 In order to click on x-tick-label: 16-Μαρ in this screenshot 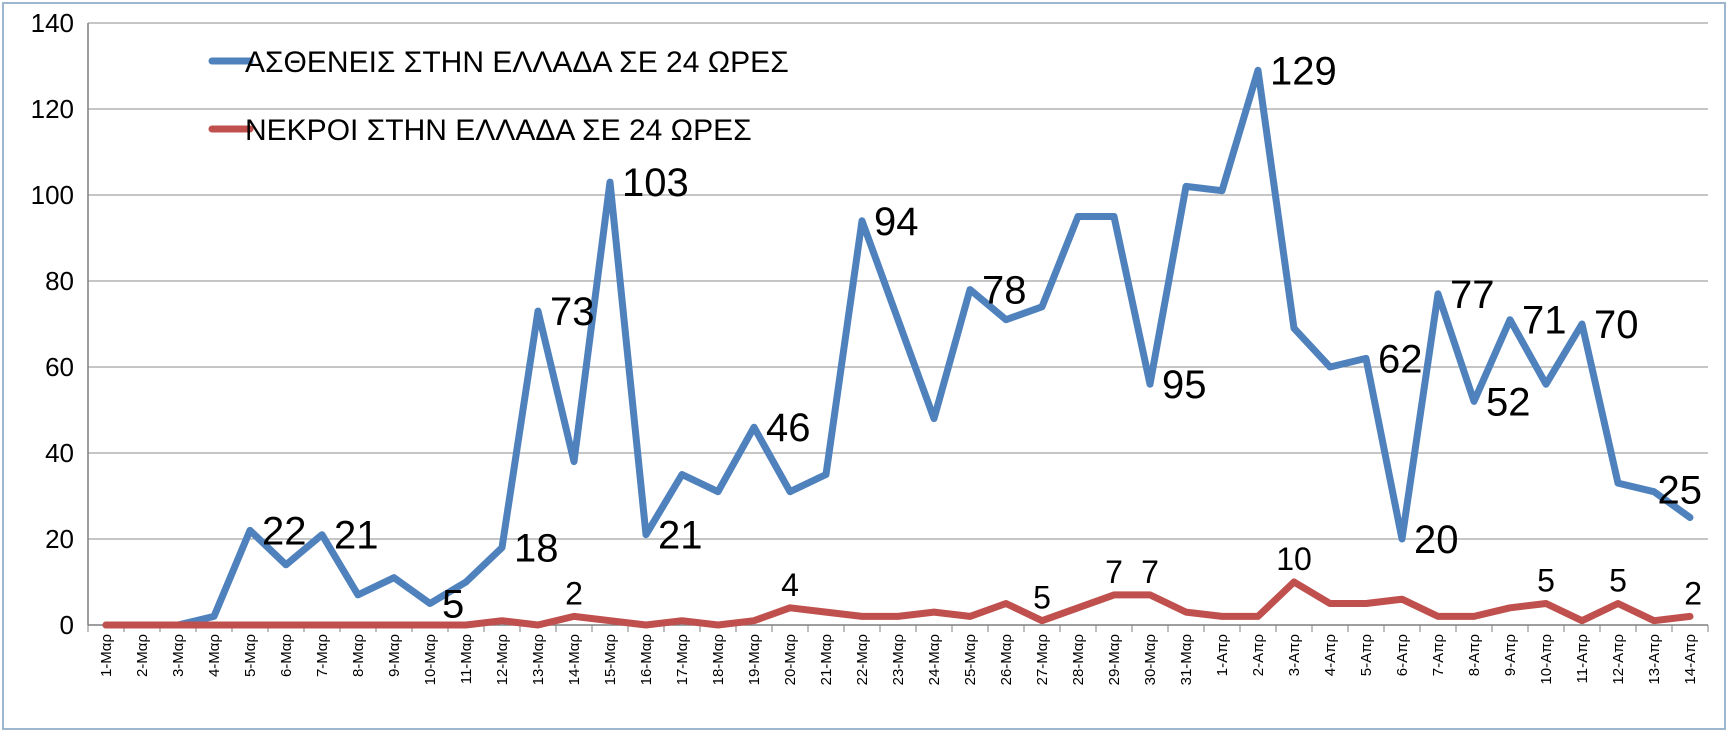, I will do `click(646, 659)`.